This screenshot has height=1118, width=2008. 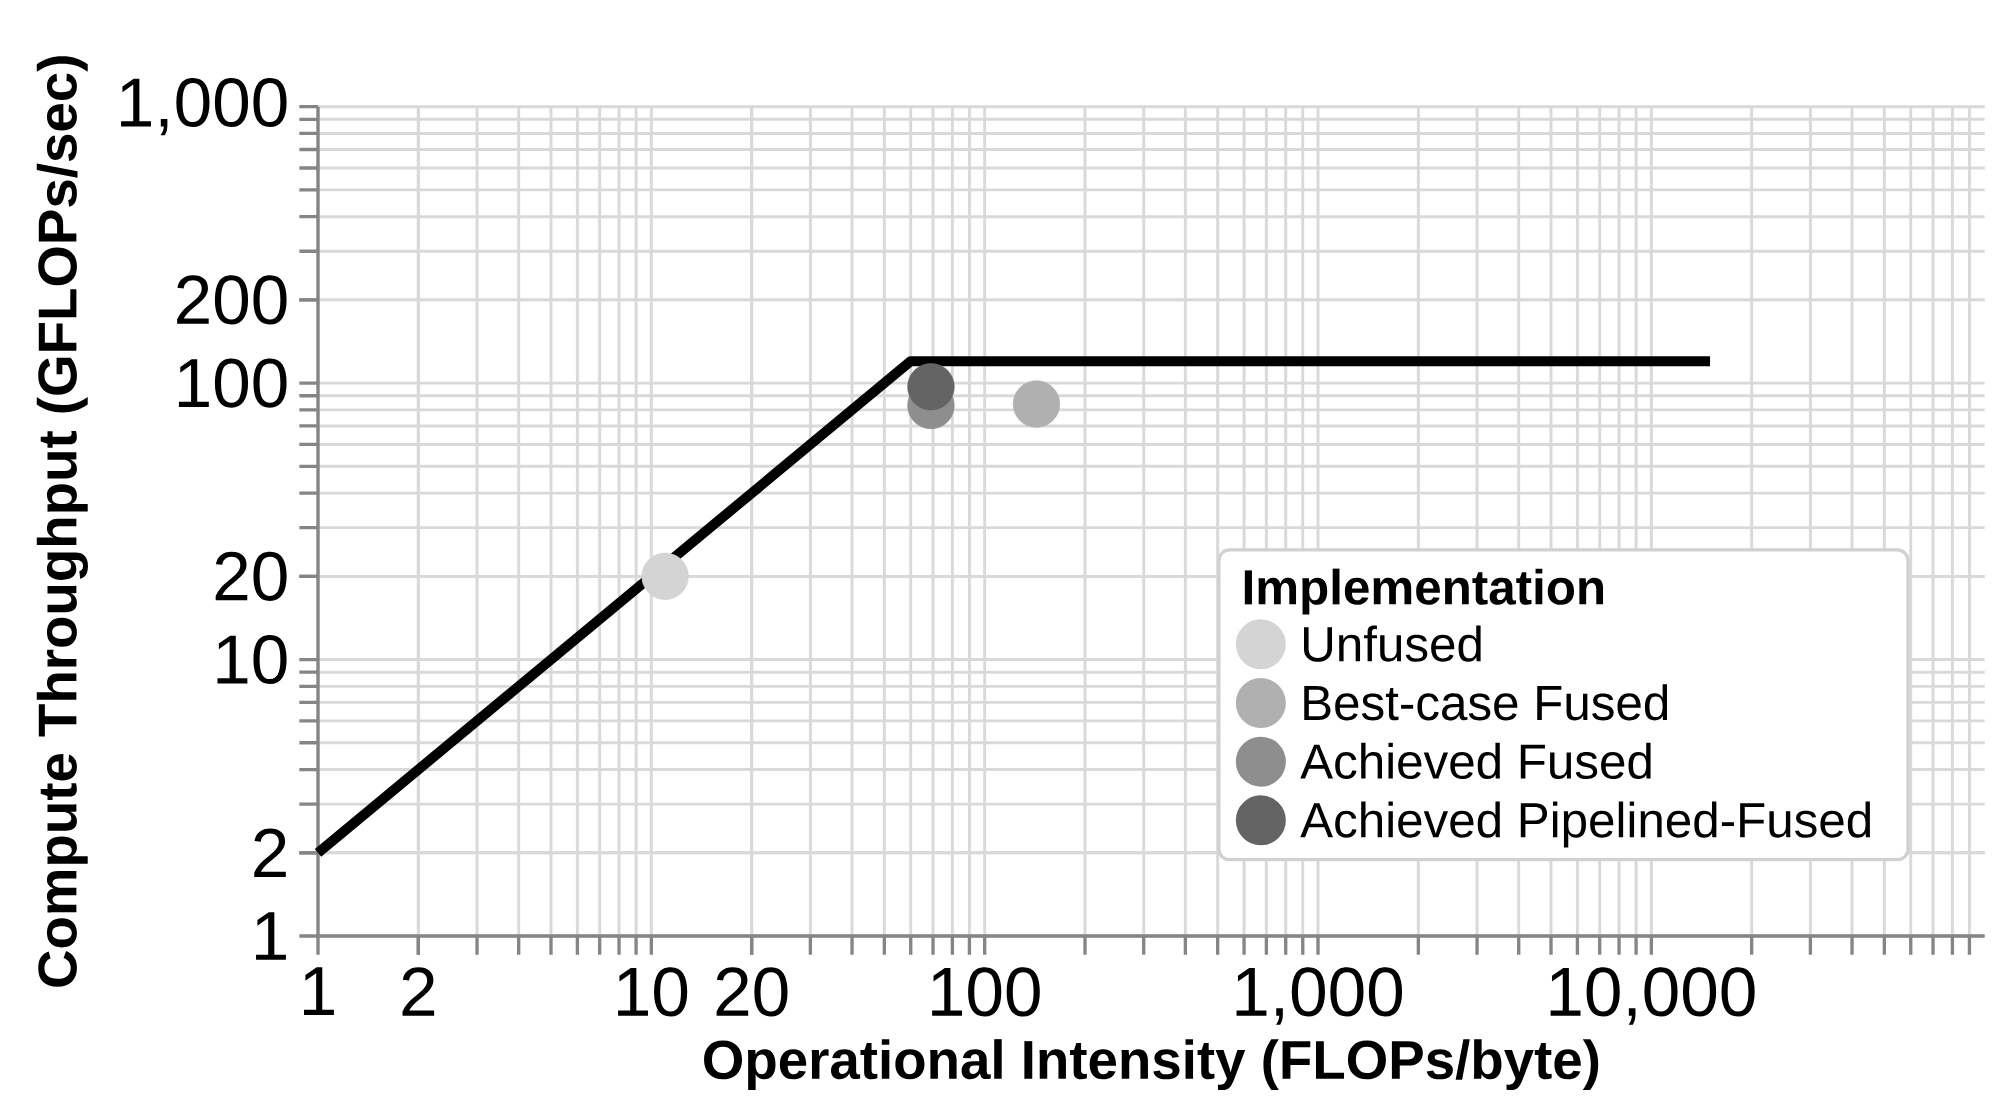 What do you see at coordinates (1151, 1065) in the screenshot?
I see `x-axis-title: Operational Intensity (FLOPs/byte)` at bounding box center [1151, 1065].